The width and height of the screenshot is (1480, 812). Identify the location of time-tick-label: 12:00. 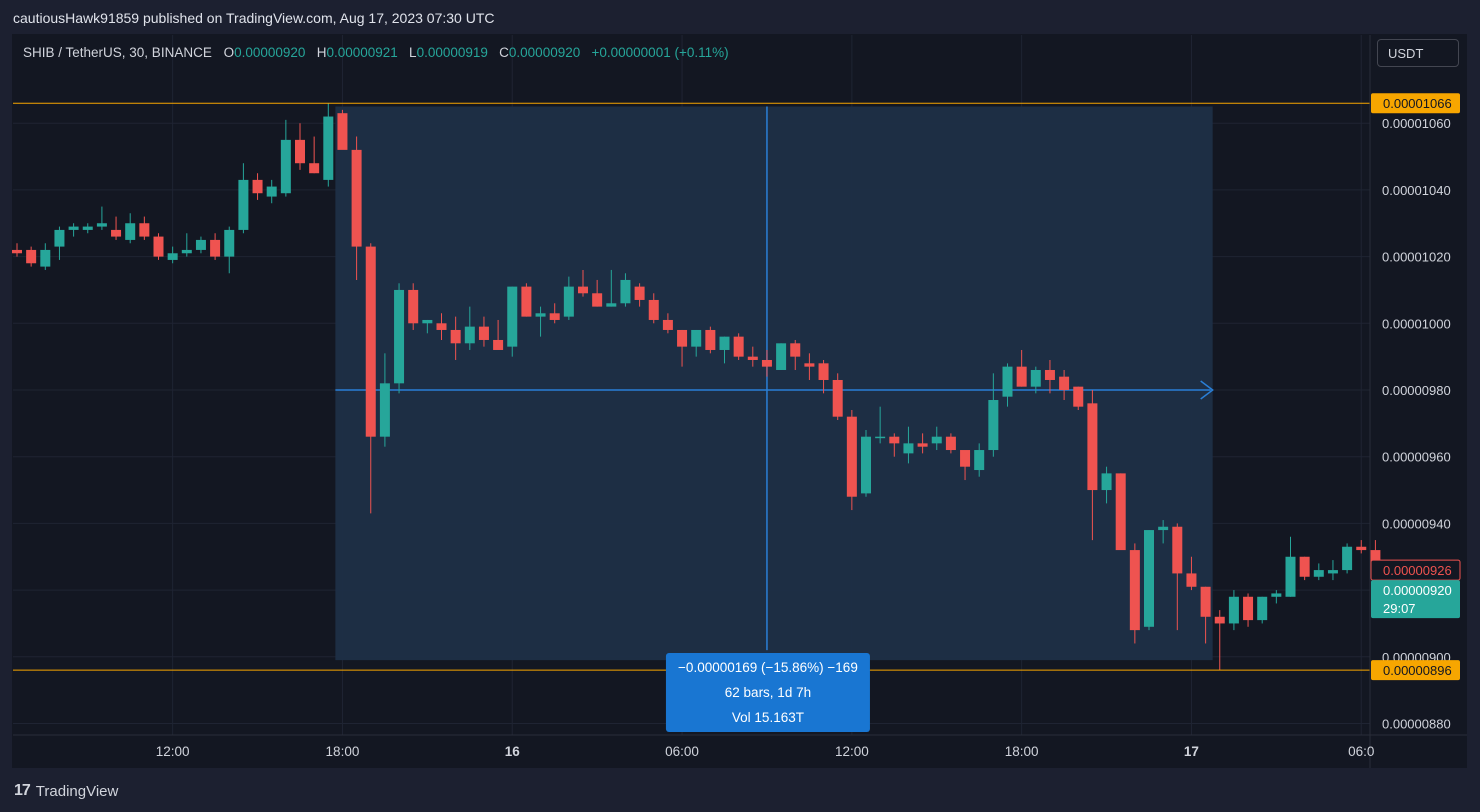
(852, 751).